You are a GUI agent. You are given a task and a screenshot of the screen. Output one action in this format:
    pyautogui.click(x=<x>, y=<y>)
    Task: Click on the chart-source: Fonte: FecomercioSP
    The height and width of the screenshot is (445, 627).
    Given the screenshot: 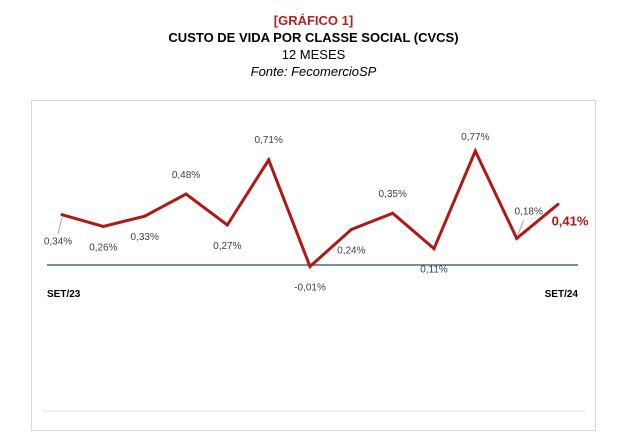 What is the action you would take?
    pyautogui.click(x=313, y=71)
    